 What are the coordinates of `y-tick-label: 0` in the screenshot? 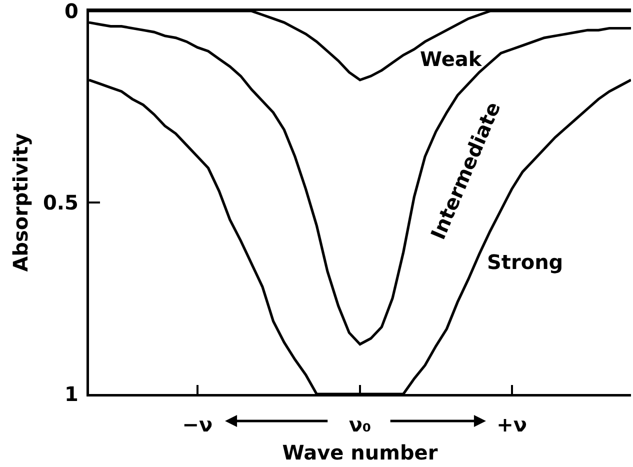 It's located at (71, 11).